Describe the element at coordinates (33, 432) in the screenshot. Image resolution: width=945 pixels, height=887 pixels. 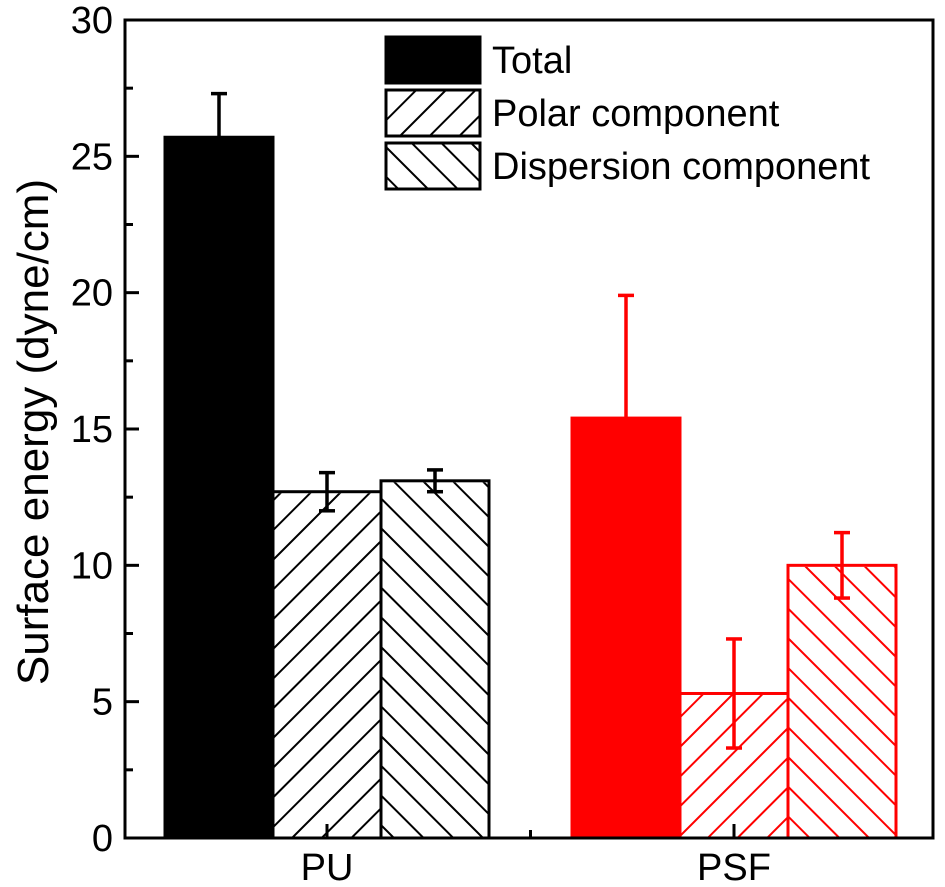
I see `y-axis-title: Surface energy (dyne/cm)` at that location.